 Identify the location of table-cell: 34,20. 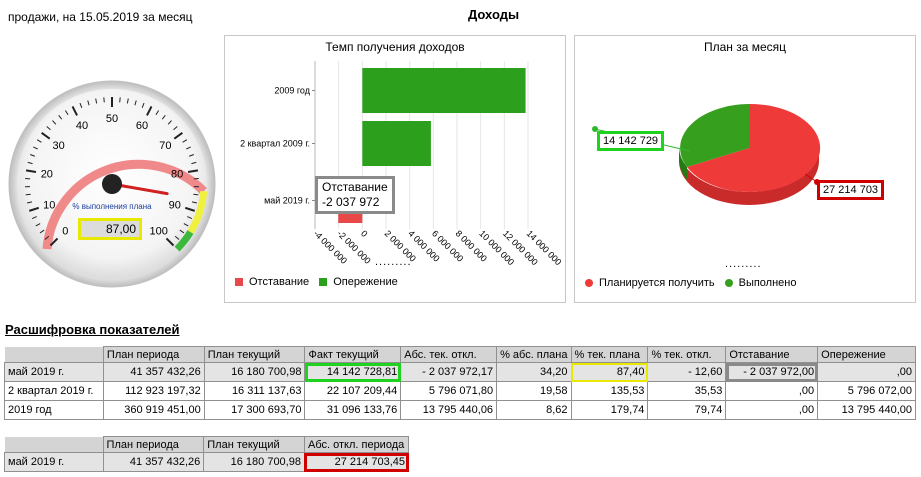
(534, 372).